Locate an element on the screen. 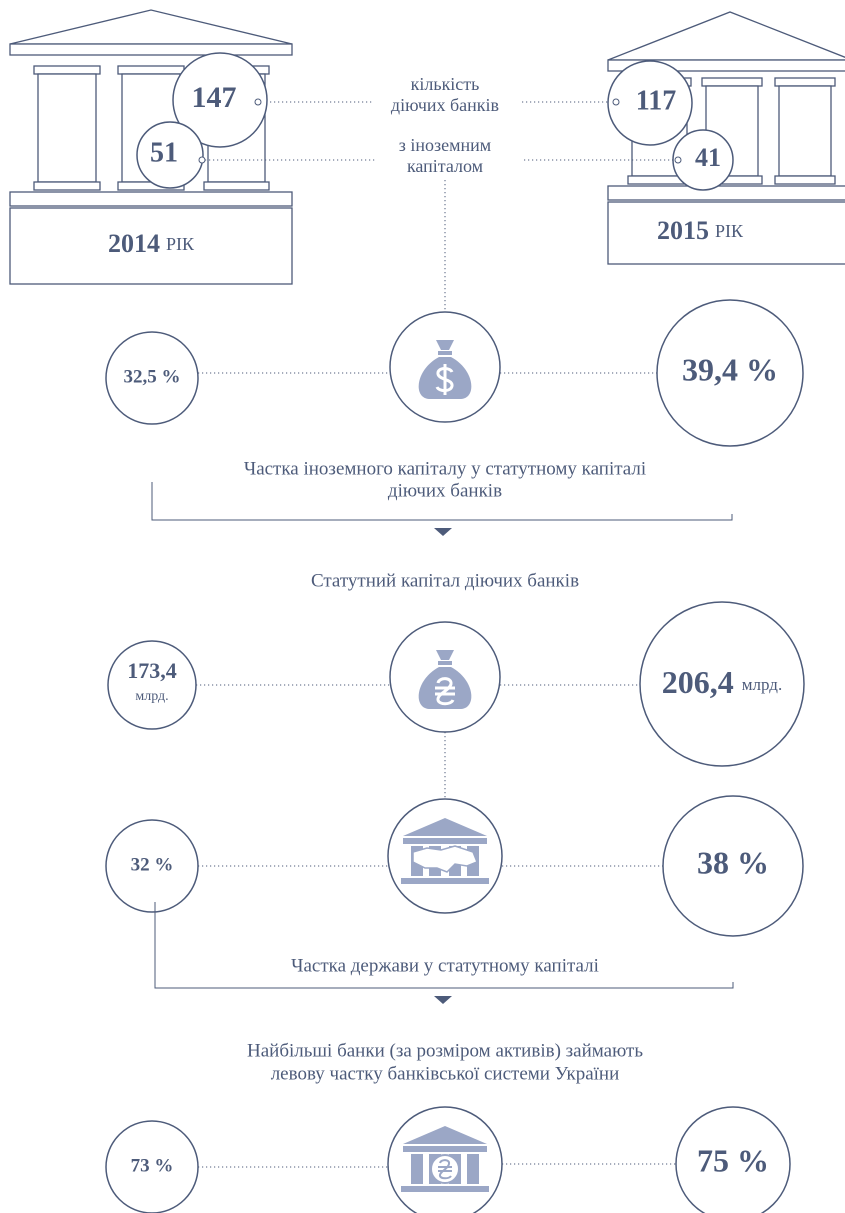 This screenshot has height=1213, width=845. value: 32,5 % is located at coordinates (152, 376).